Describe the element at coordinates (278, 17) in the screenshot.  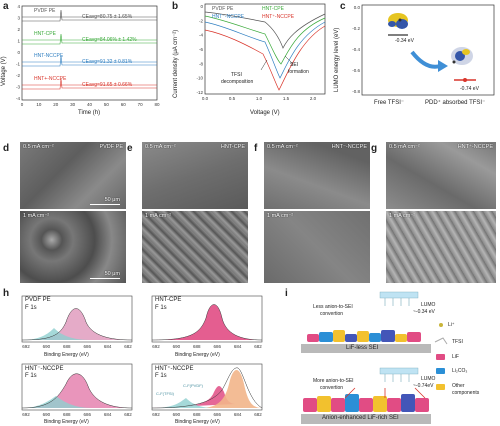
I see `b-legend-3: HNT⁺-NCCPE` at that location.